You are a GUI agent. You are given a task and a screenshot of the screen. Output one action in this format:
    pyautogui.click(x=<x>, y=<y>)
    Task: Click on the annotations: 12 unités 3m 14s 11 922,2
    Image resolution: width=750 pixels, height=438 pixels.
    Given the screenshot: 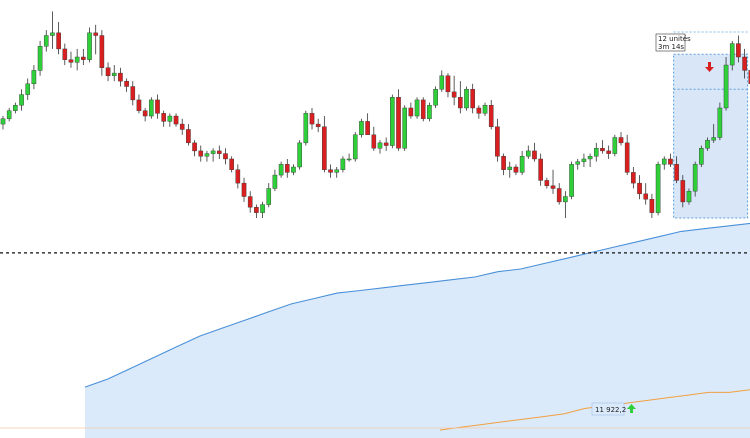 What is the action you would take?
    pyautogui.click(x=652, y=224)
    